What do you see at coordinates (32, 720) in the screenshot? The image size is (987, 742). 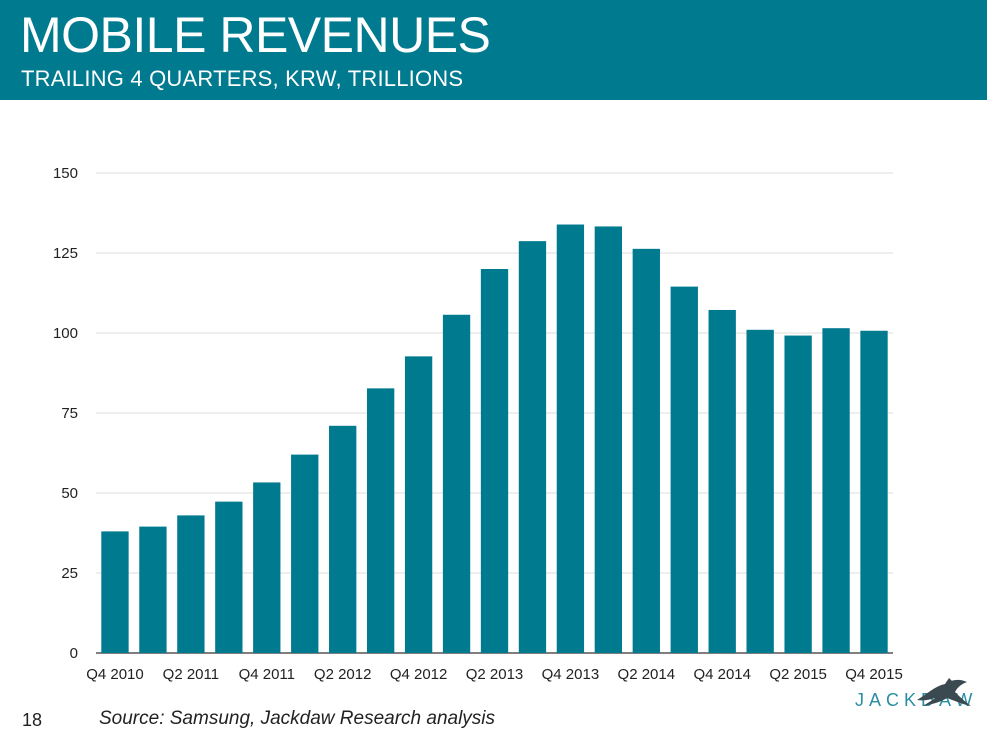 I see `page-number: 18` at bounding box center [32, 720].